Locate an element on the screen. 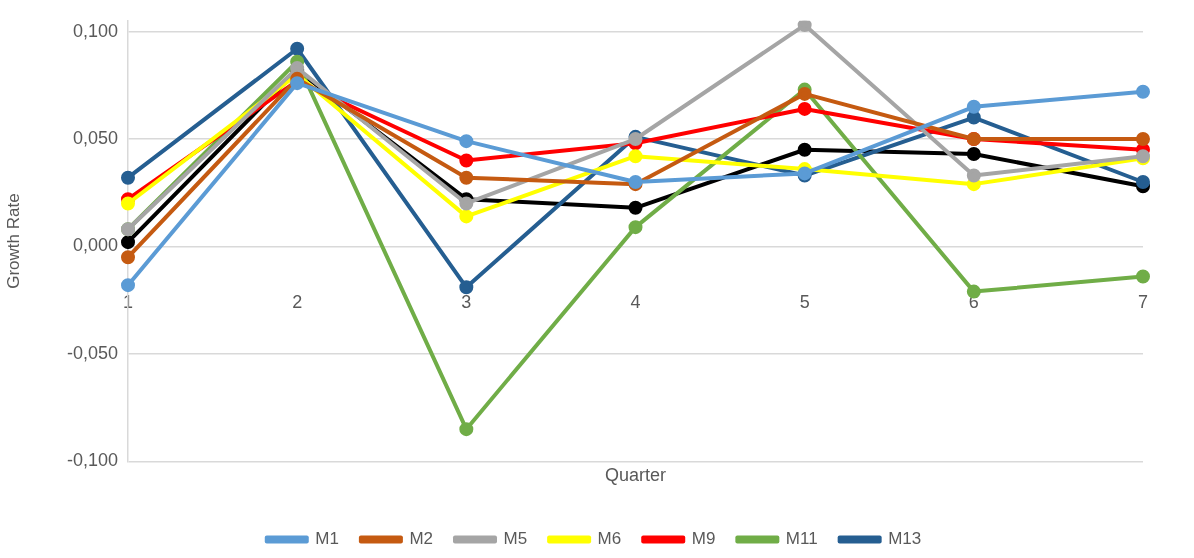 This screenshot has width=1194, height=558. legend-label: M13 is located at coordinates (905, 539).